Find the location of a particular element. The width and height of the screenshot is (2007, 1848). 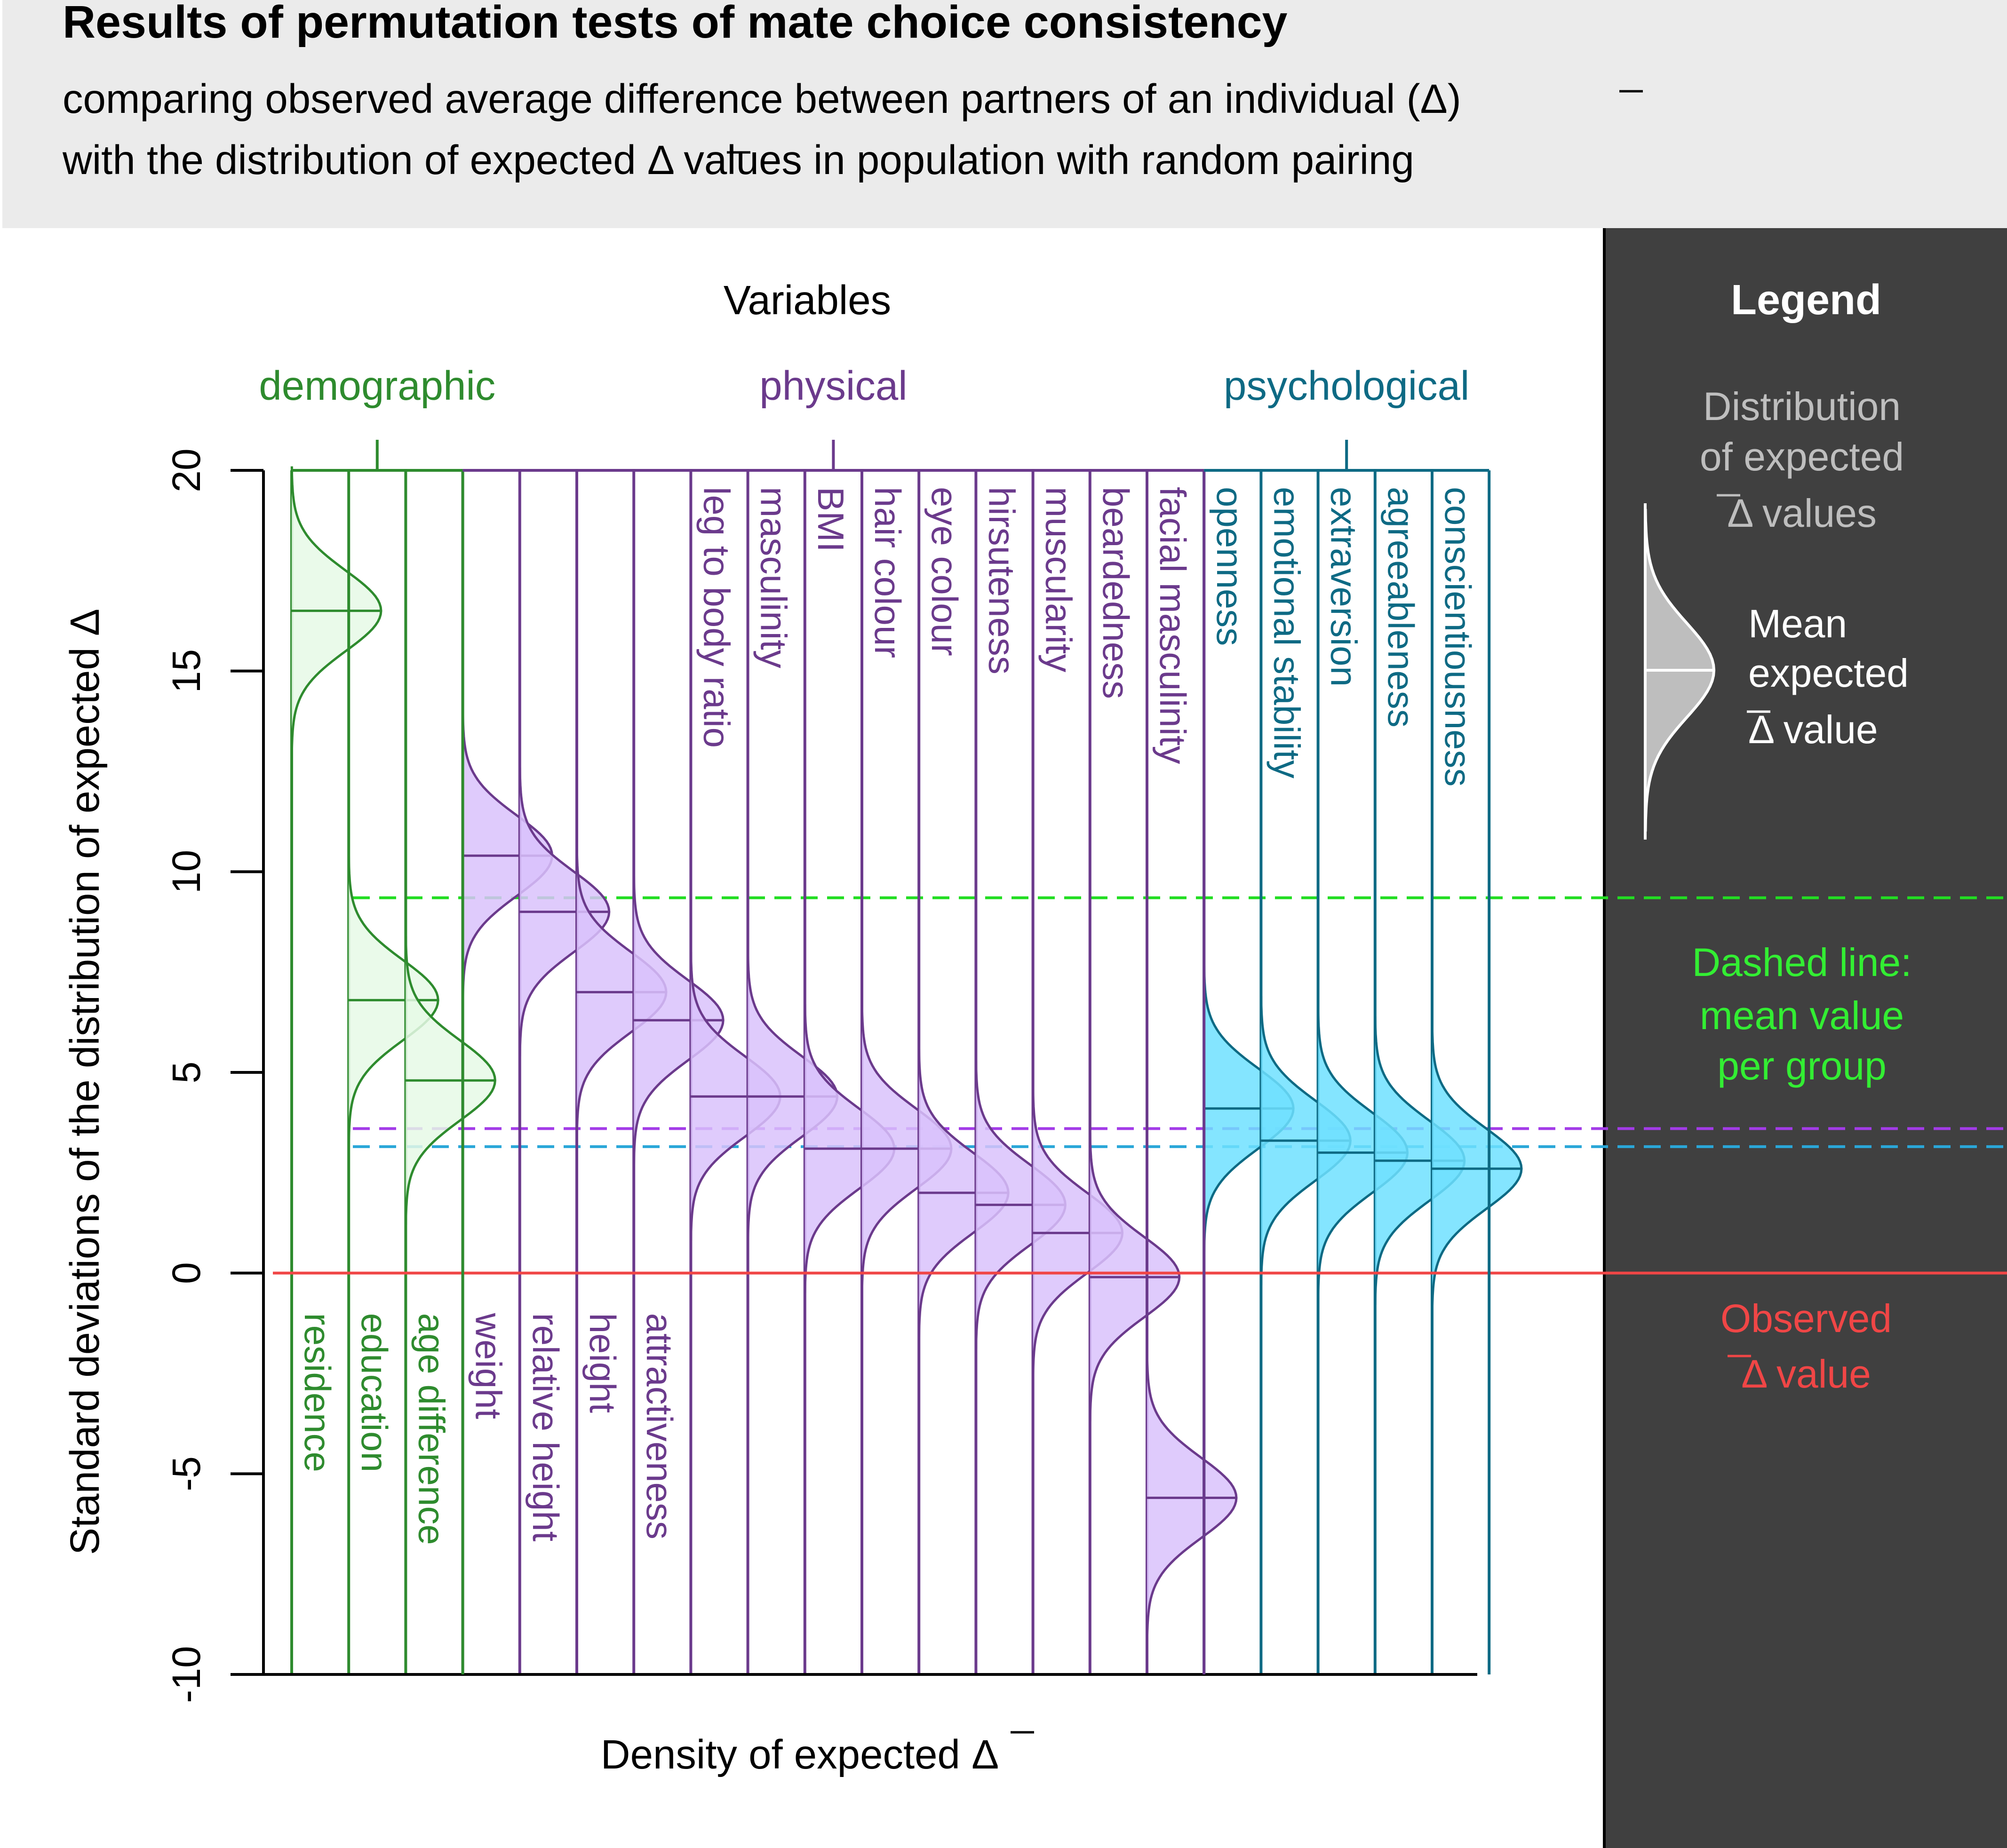

variable-label-beardedness: beardedness is located at coordinates (1116, 593).